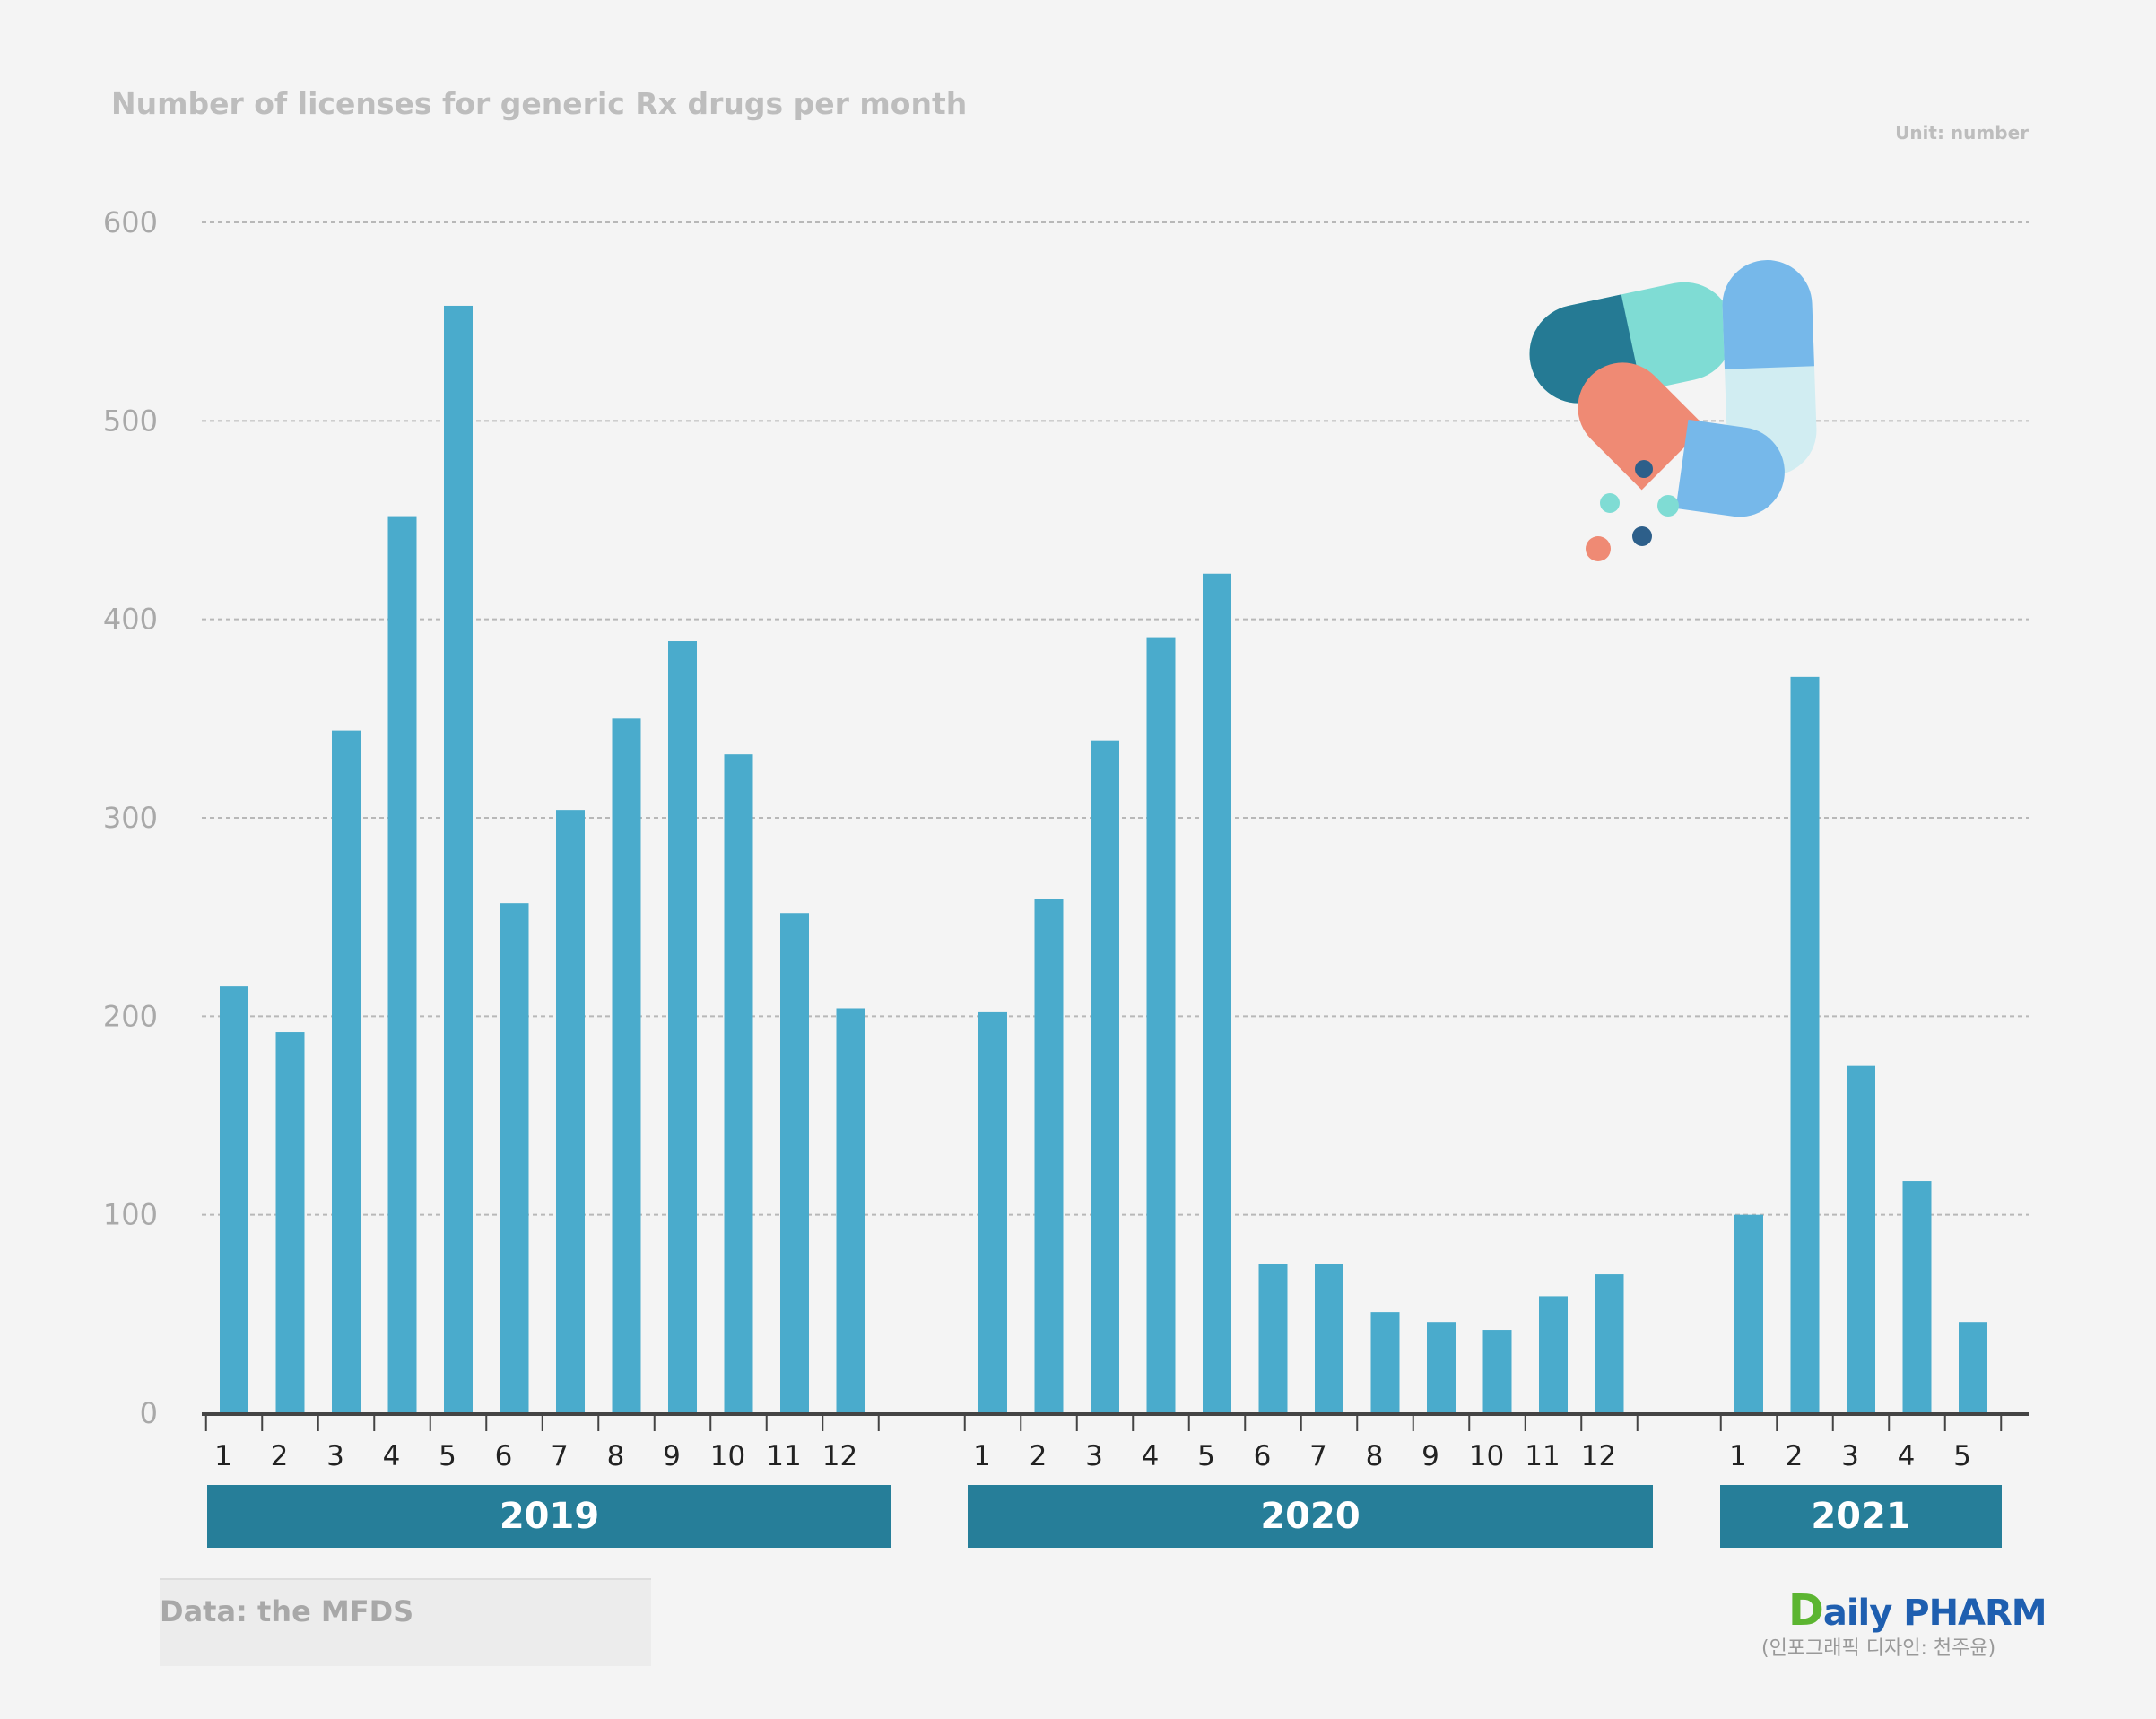  What do you see at coordinates (1918, 1610) in the screenshot?
I see `dailypharm-logo: Daily PHARM` at bounding box center [1918, 1610].